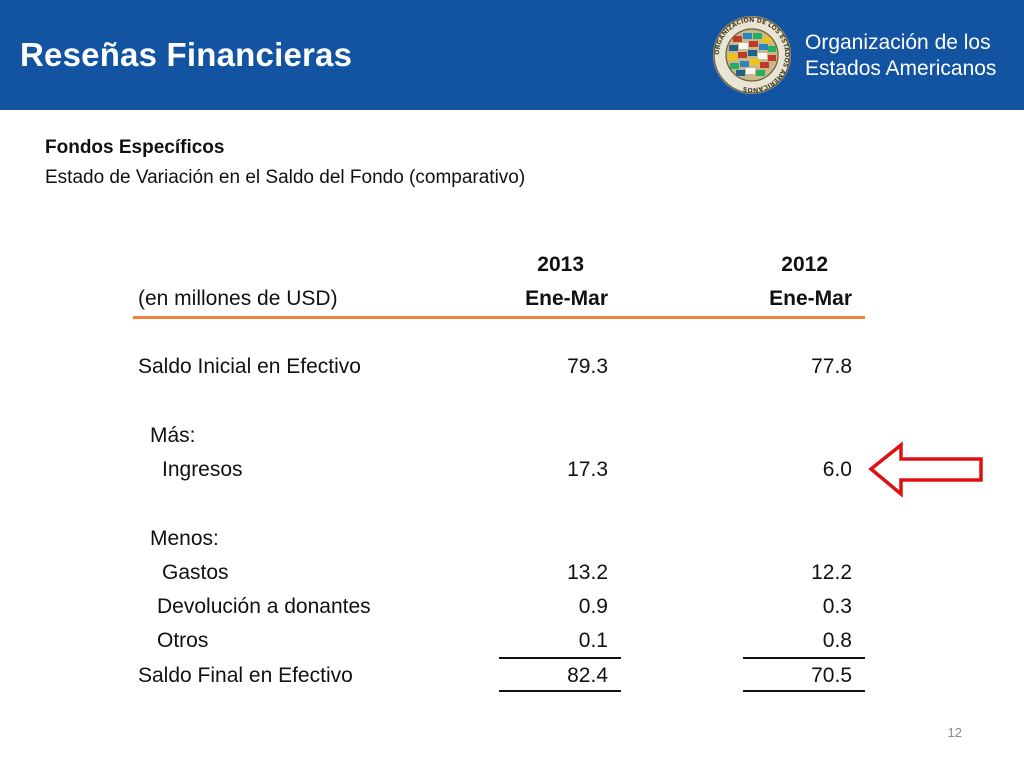 The width and height of the screenshot is (1024, 768). I want to click on organization-name: Organización de los Estados Americanos, so click(900, 56).